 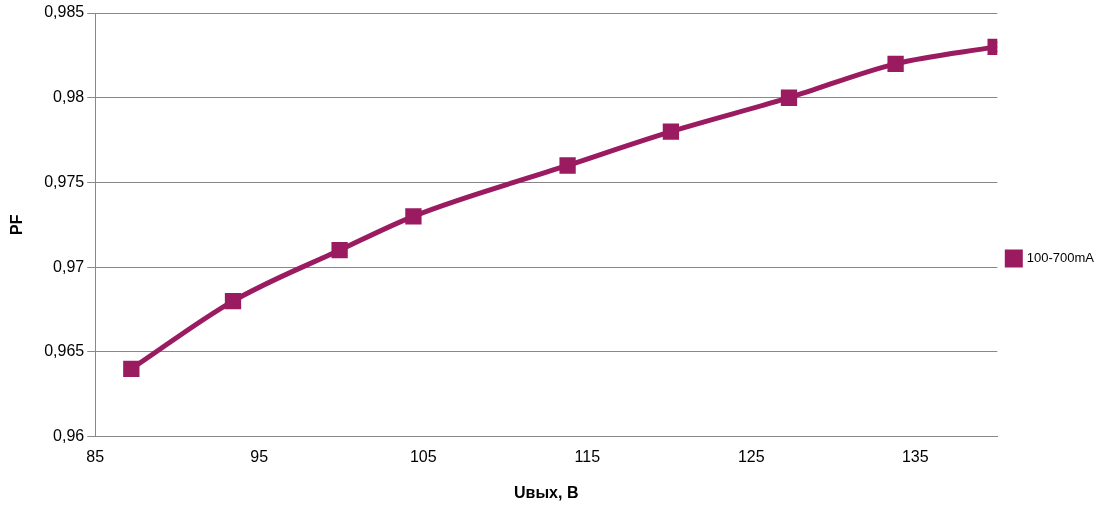 What do you see at coordinates (64, 181) in the screenshot?
I see `y-tick-label: 0,975` at bounding box center [64, 181].